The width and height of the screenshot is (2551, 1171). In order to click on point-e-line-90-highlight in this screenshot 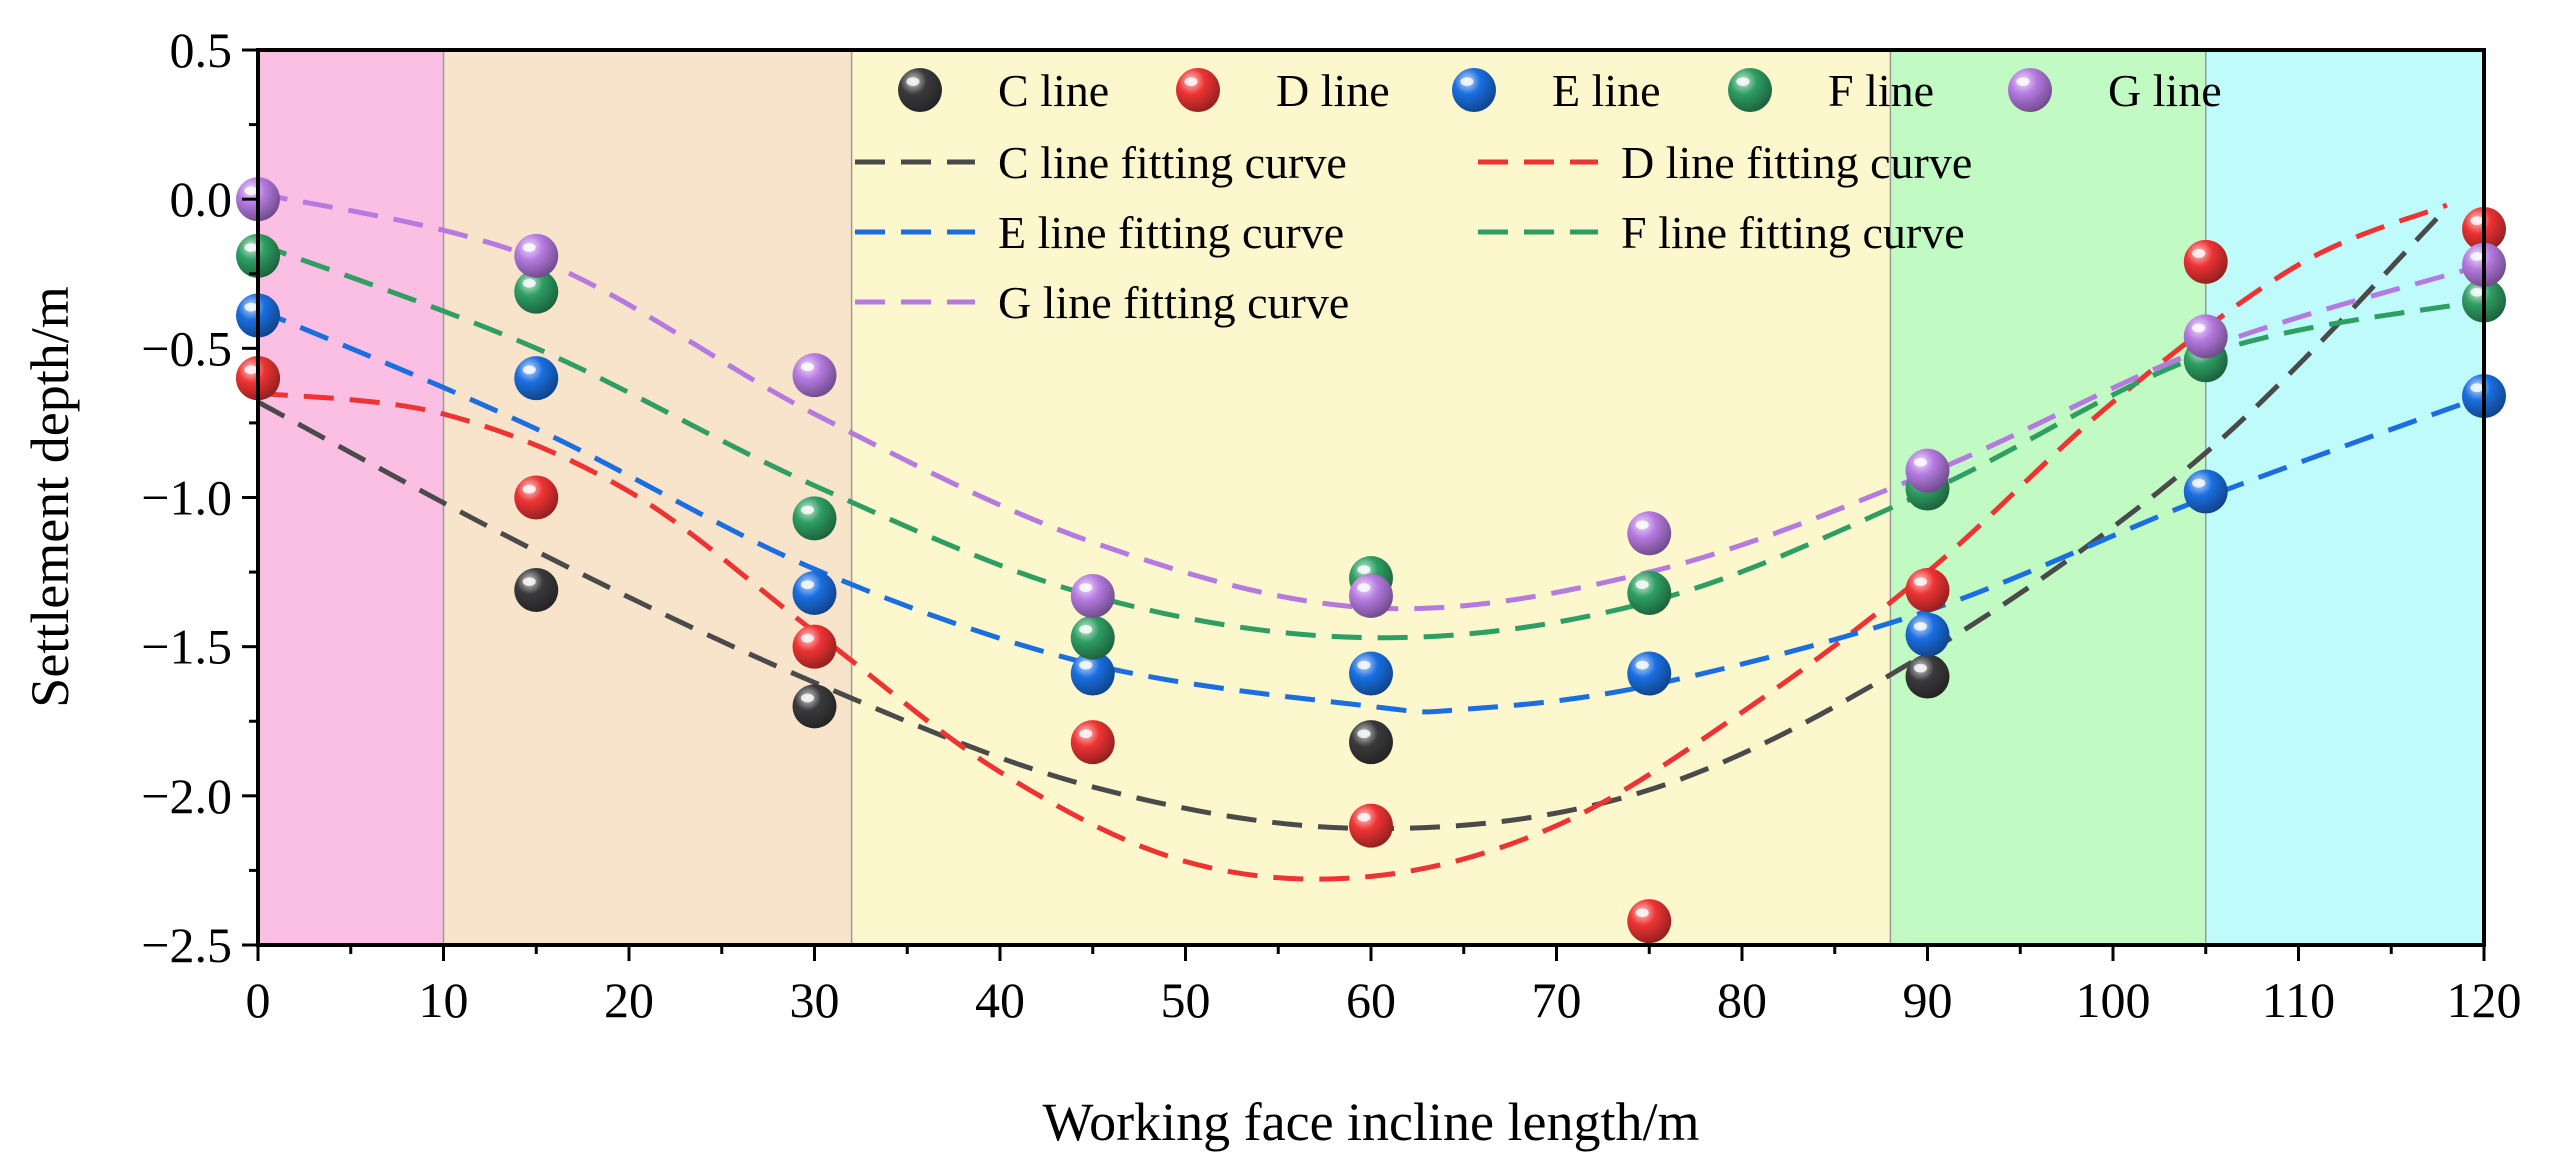, I will do `click(1920, 626)`.